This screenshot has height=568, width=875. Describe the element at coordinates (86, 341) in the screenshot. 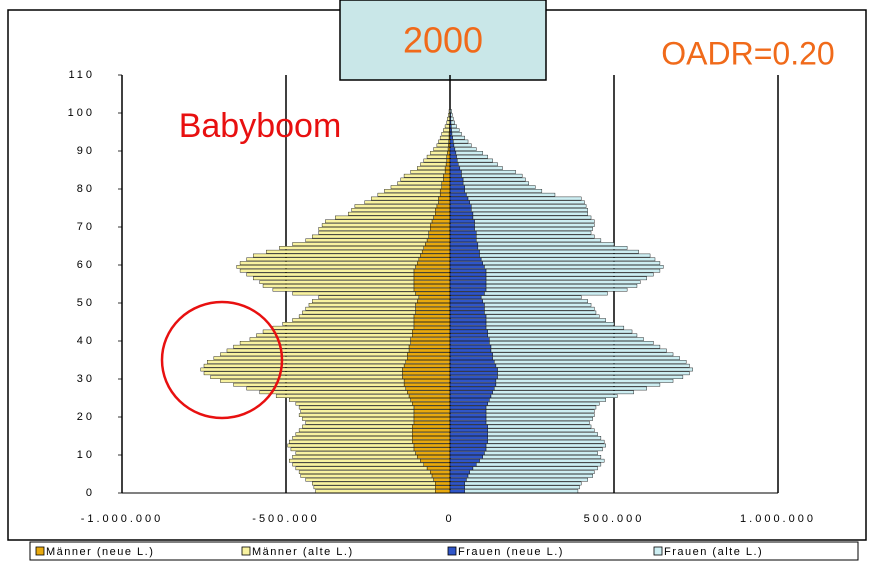

I see `y-tick-label: 40` at that location.